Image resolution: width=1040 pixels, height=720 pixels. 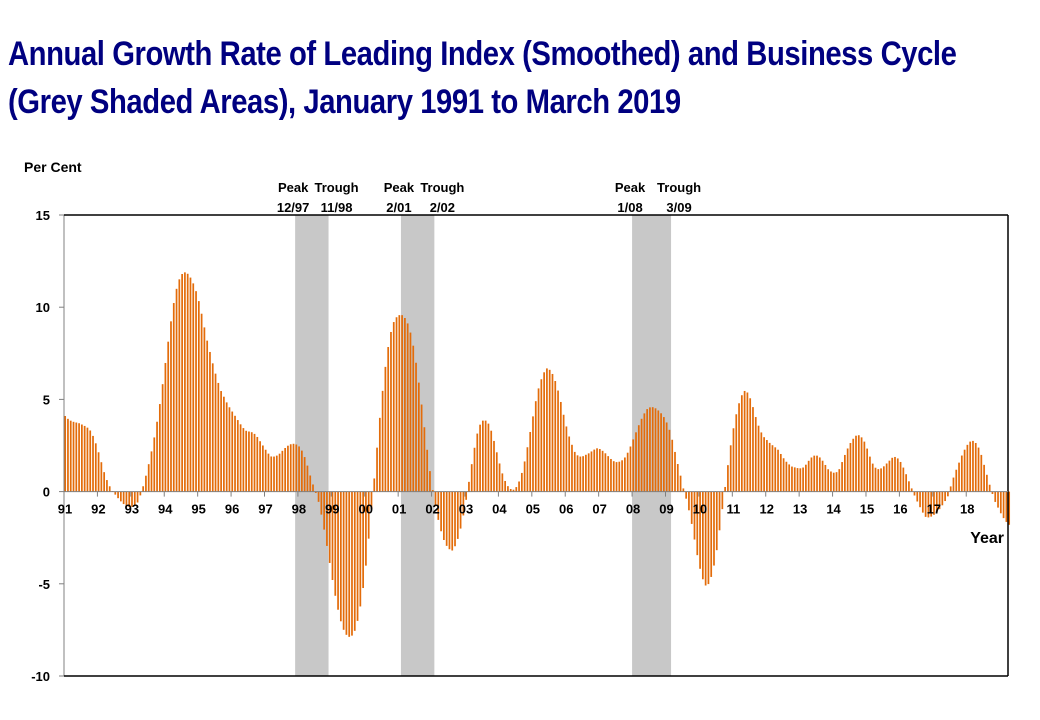 What do you see at coordinates (198, 509) in the screenshot?
I see `x-tick-label: 95` at bounding box center [198, 509].